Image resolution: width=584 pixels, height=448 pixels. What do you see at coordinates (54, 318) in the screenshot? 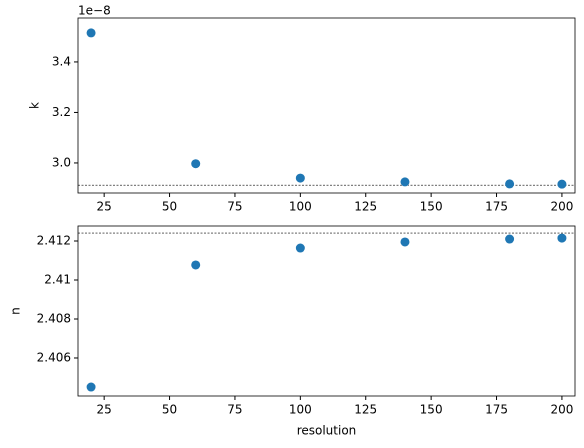
I see `y-tick-label: 2.408` at bounding box center [54, 318].